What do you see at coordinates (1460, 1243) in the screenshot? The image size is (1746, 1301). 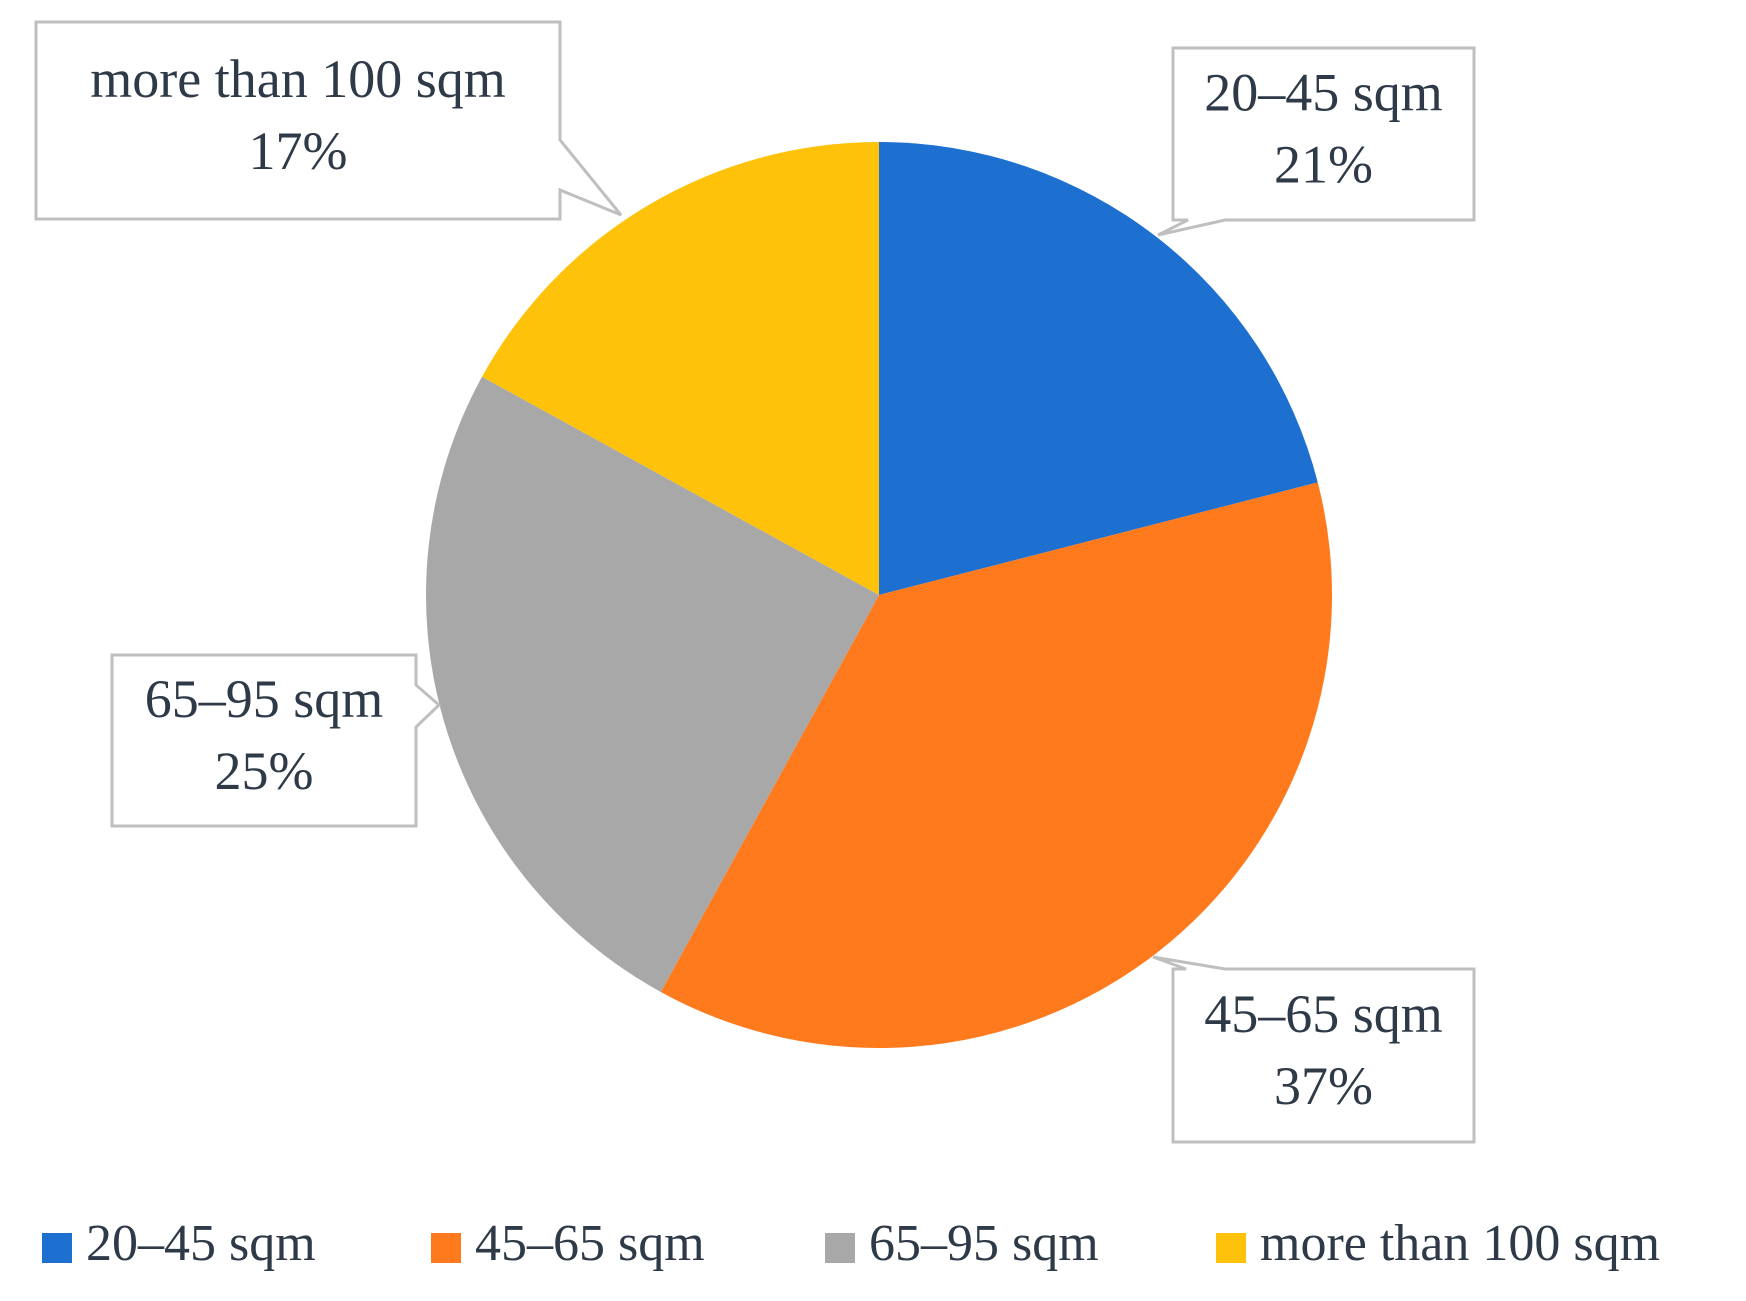 I see `legend-label: more than 100 sqm` at bounding box center [1460, 1243].